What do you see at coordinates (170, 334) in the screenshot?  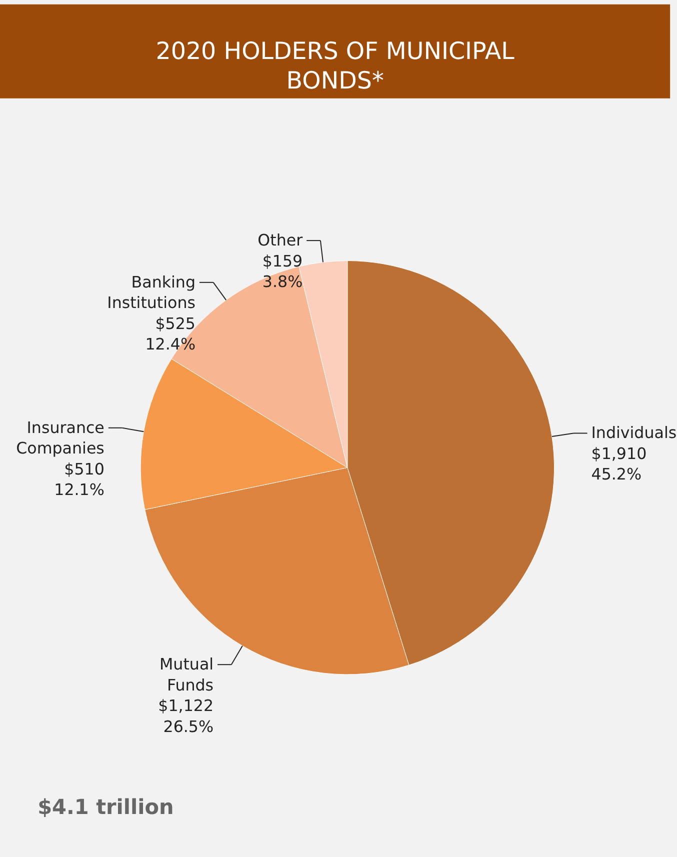 I see `data-label: $525 12.4%` at bounding box center [170, 334].